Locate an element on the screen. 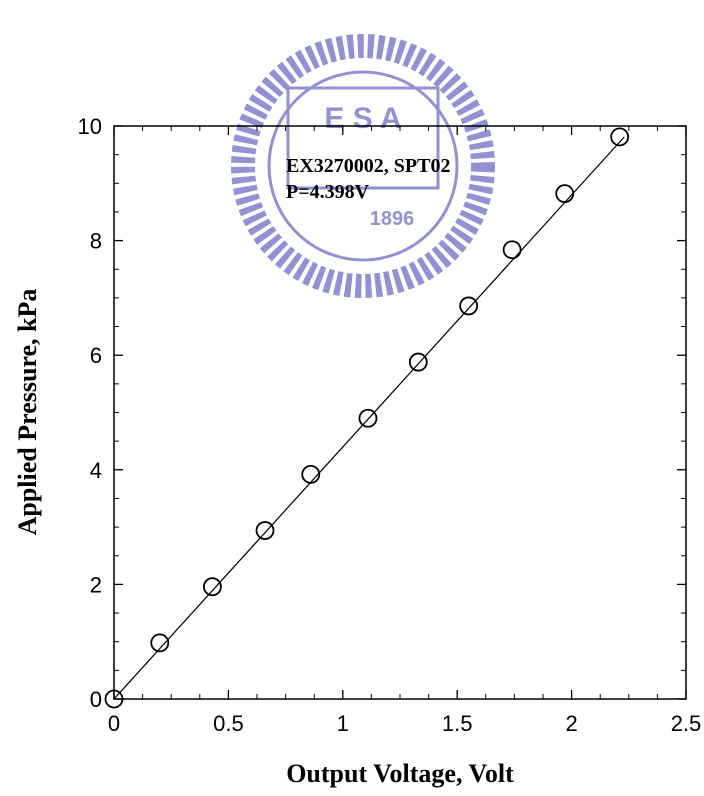  y-tick-label: 4 is located at coordinates (96, 470).